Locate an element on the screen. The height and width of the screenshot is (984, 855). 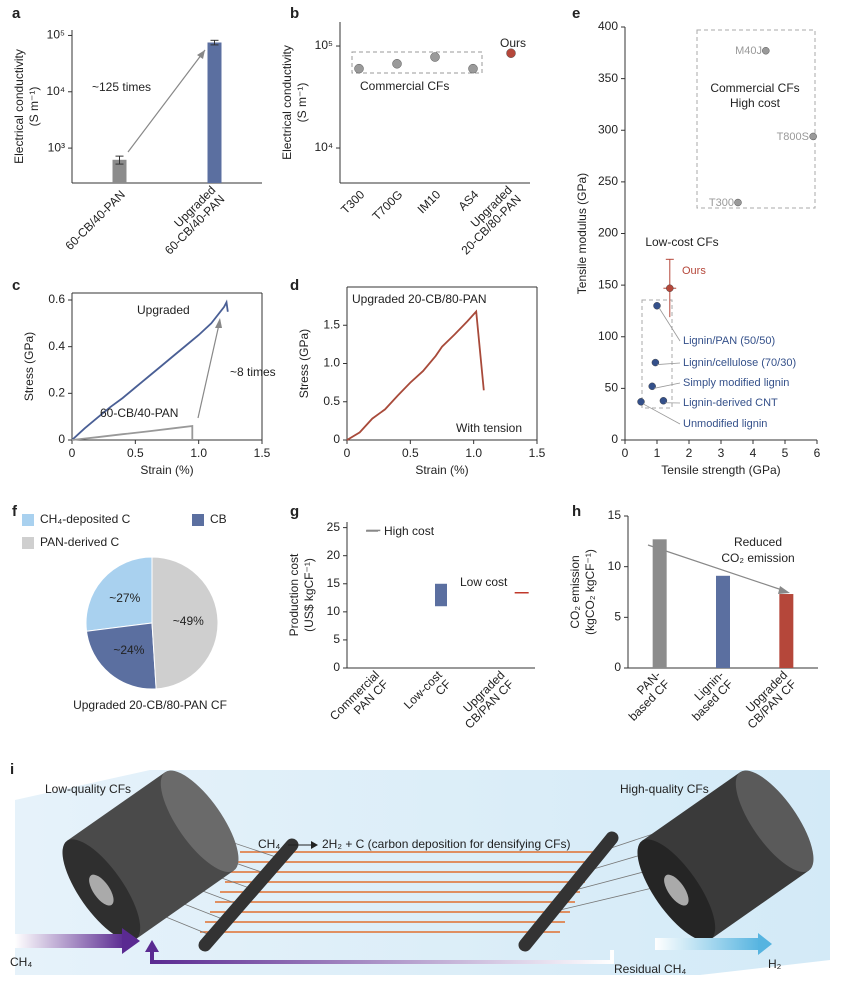
annotation: Low-cost CFs is located at coordinates (681, 242).